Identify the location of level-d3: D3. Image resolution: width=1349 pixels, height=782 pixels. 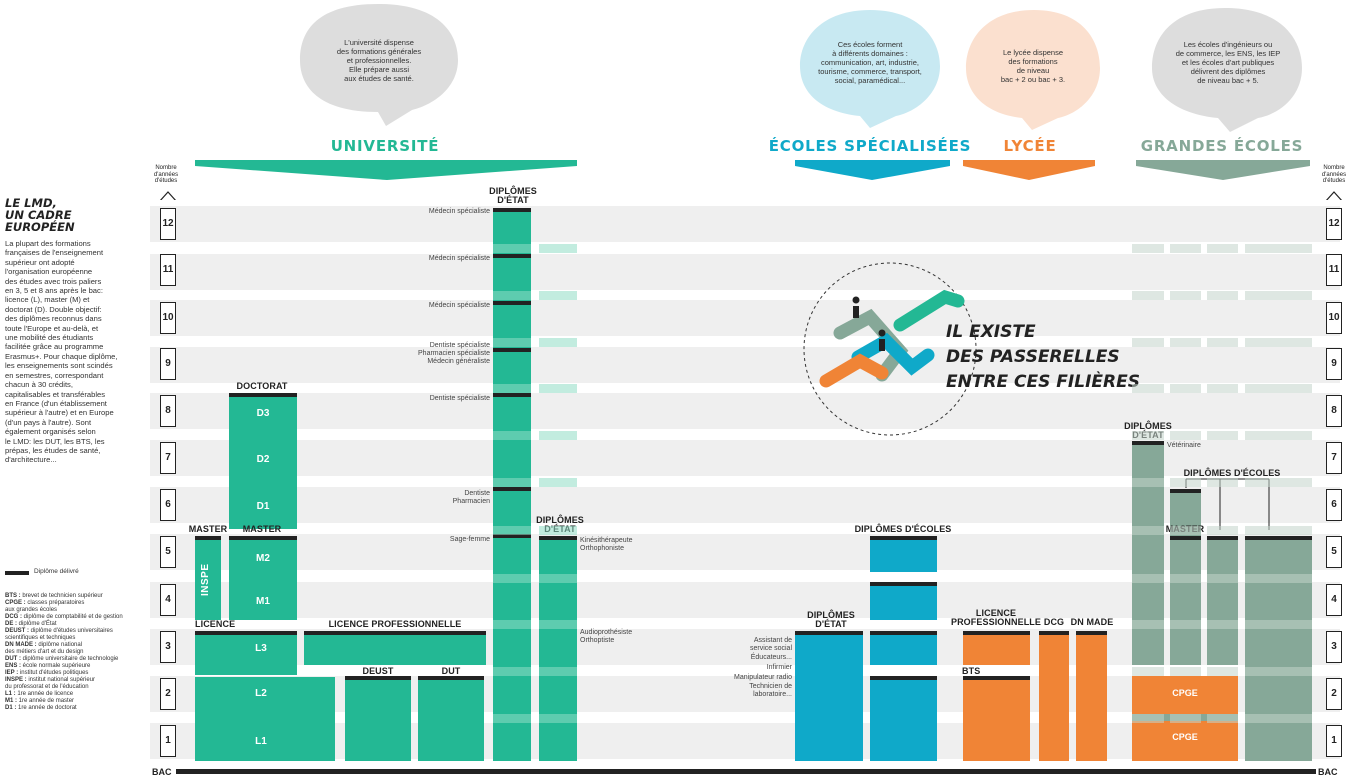
(263, 413).